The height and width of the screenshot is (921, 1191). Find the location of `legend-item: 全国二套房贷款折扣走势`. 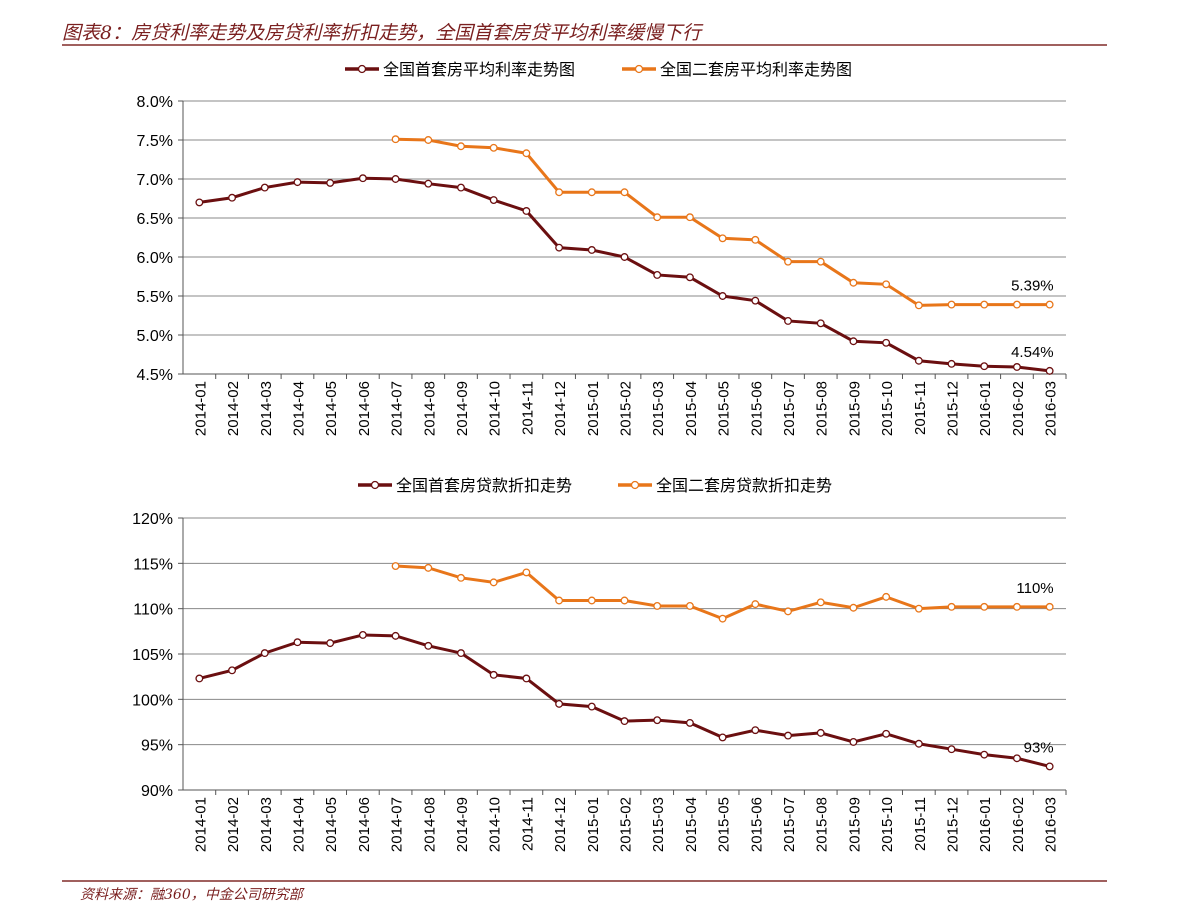

legend-item: 全国二套房贷款折扣走势 is located at coordinates (725, 486).